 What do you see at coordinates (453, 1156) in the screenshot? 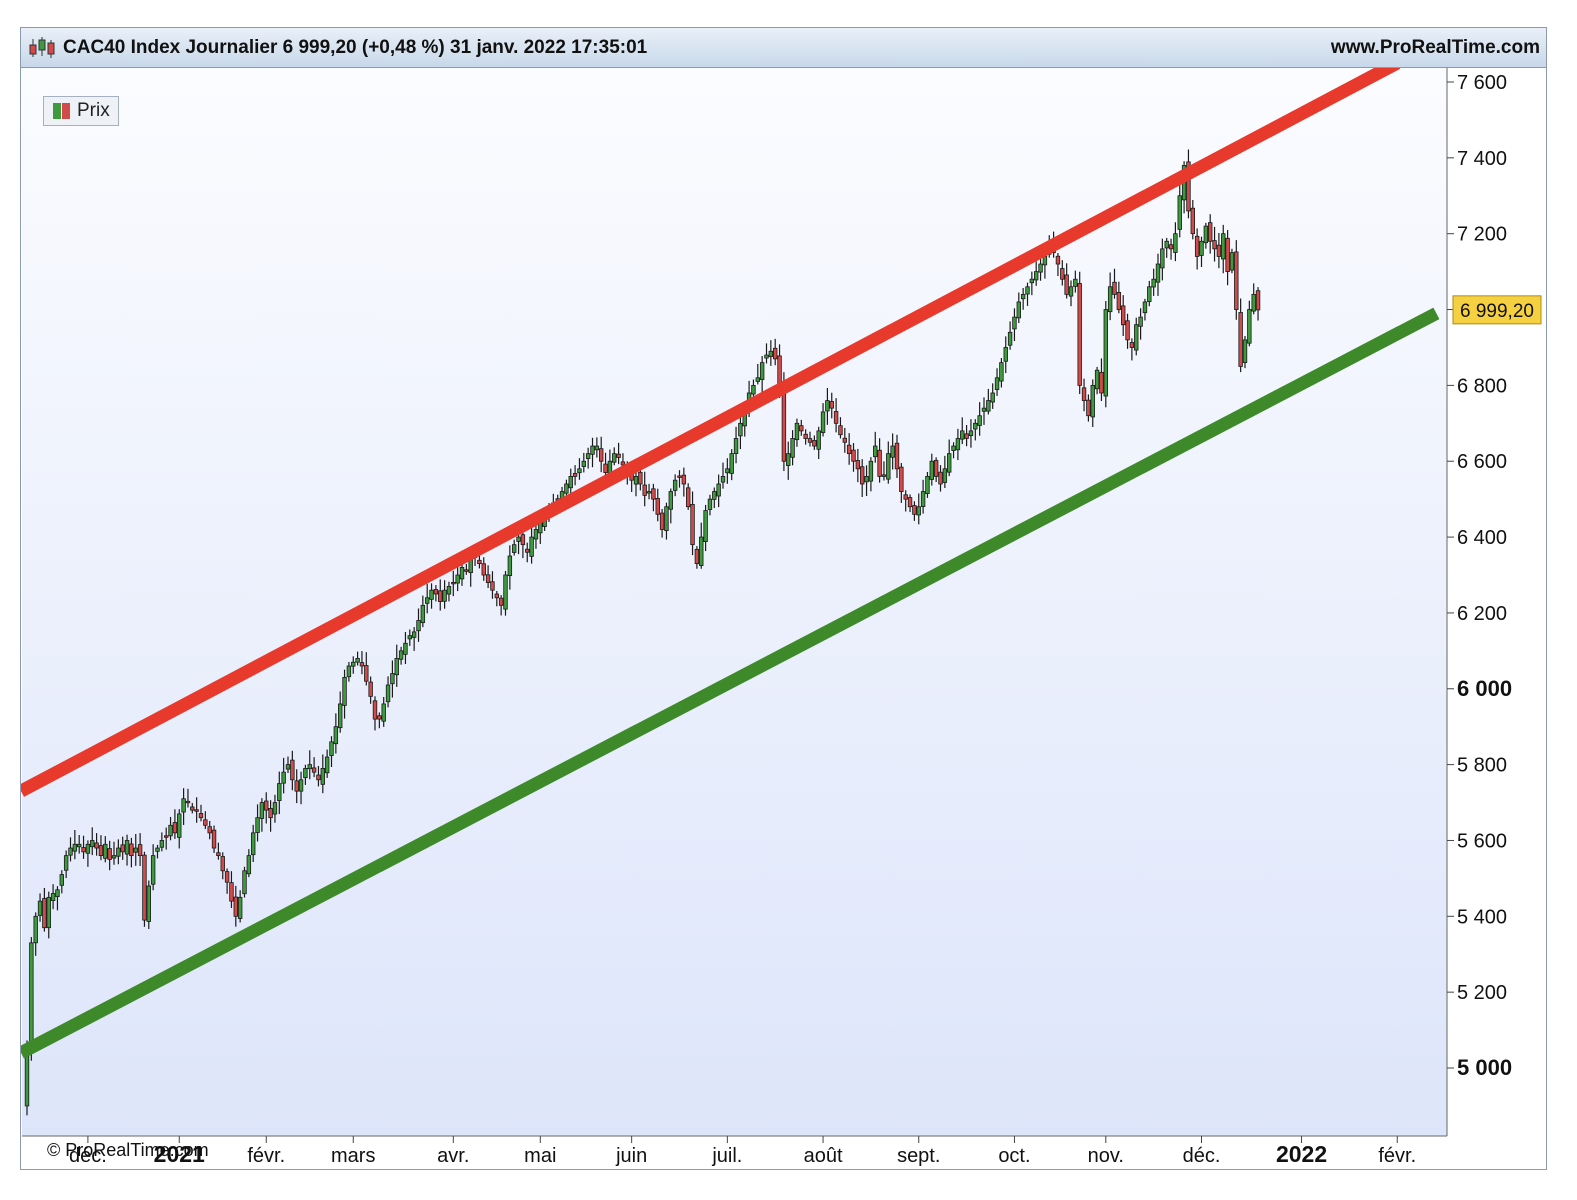
I see `time-tick-label: avr.` at bounding box center [453, 1156].